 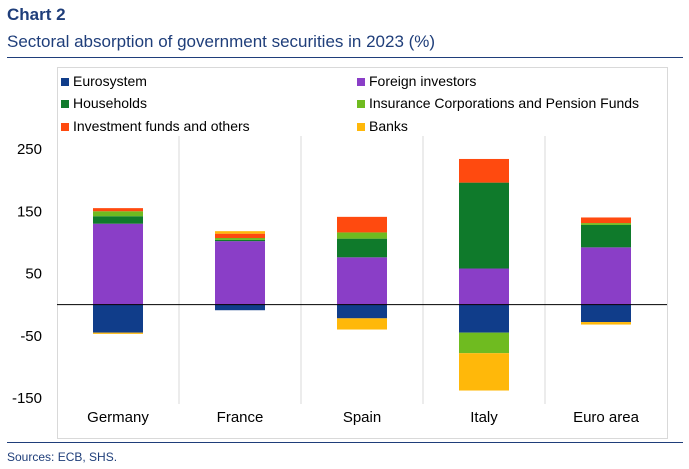 What do you see at coordinates (29, 149) in the screenshot?
I see `y-tick-label: 250` at bounding box center [29, 149].